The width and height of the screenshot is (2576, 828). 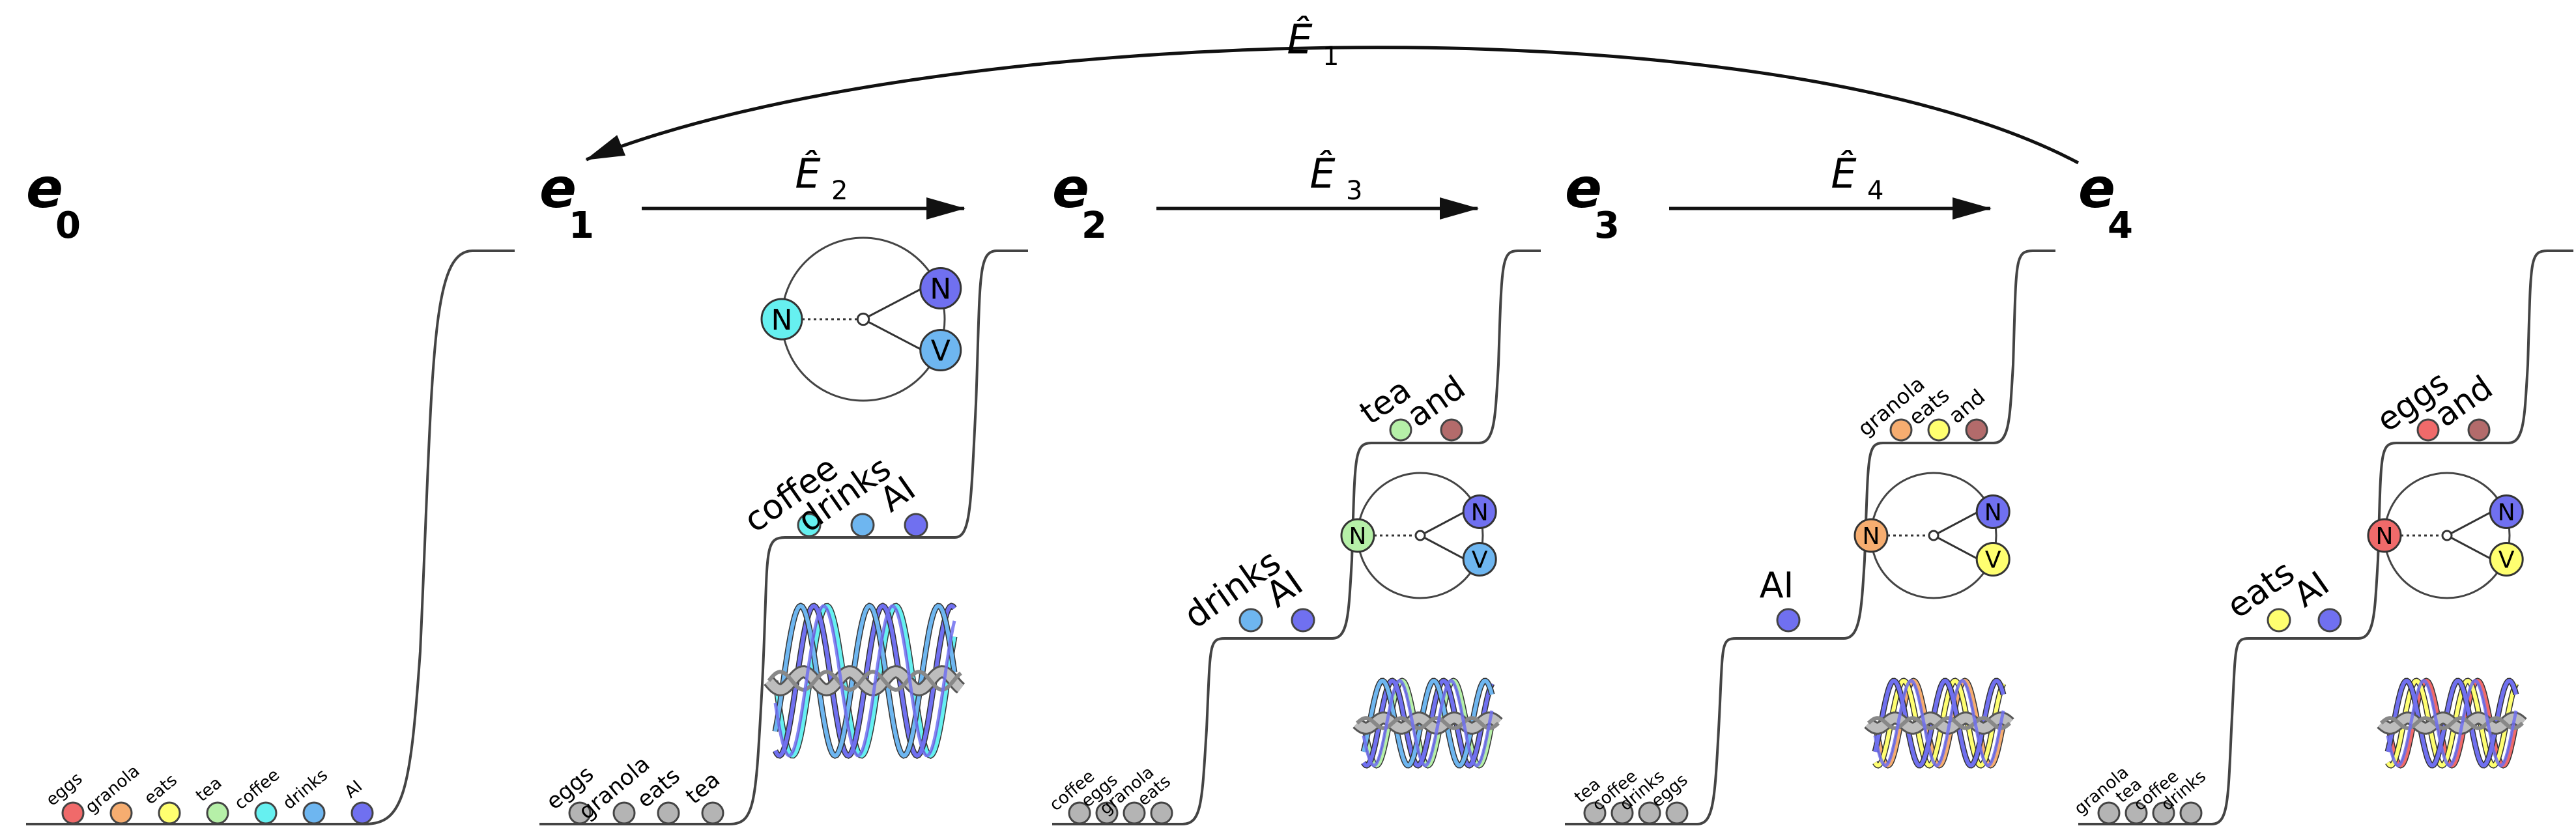 I want to click on svg-text: 0, so click(x=68, y=226).